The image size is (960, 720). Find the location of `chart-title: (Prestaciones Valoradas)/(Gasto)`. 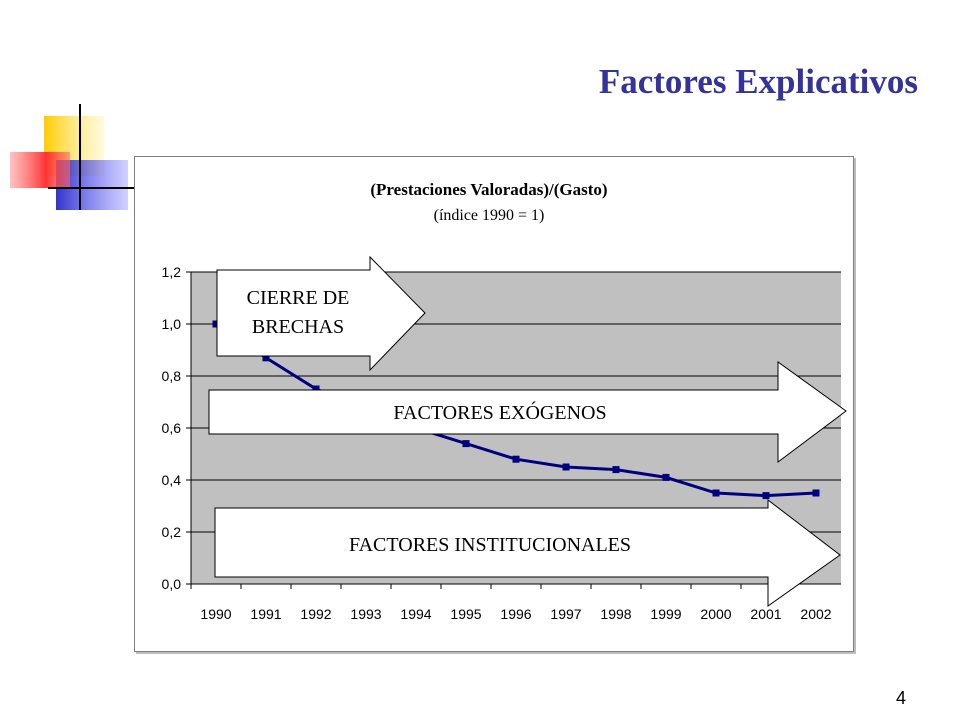

chart-title: (Prestaciones Valoradas)/(Gasto) is located at coordinates (488, 189).